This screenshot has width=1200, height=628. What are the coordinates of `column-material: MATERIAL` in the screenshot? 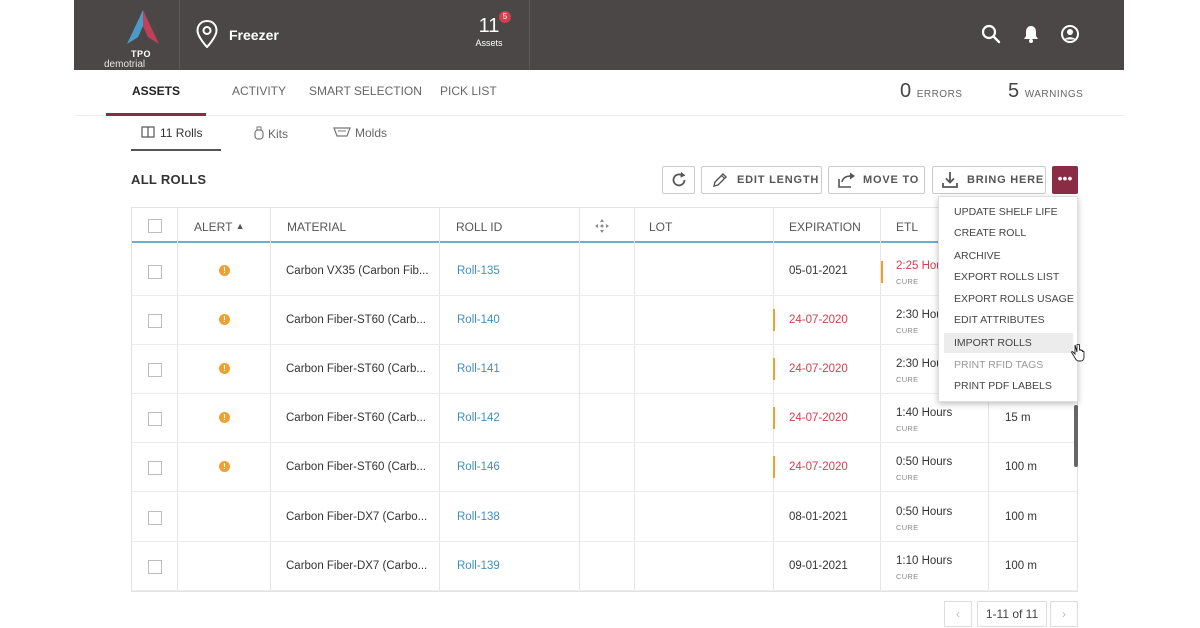 It's located at (317, 227).